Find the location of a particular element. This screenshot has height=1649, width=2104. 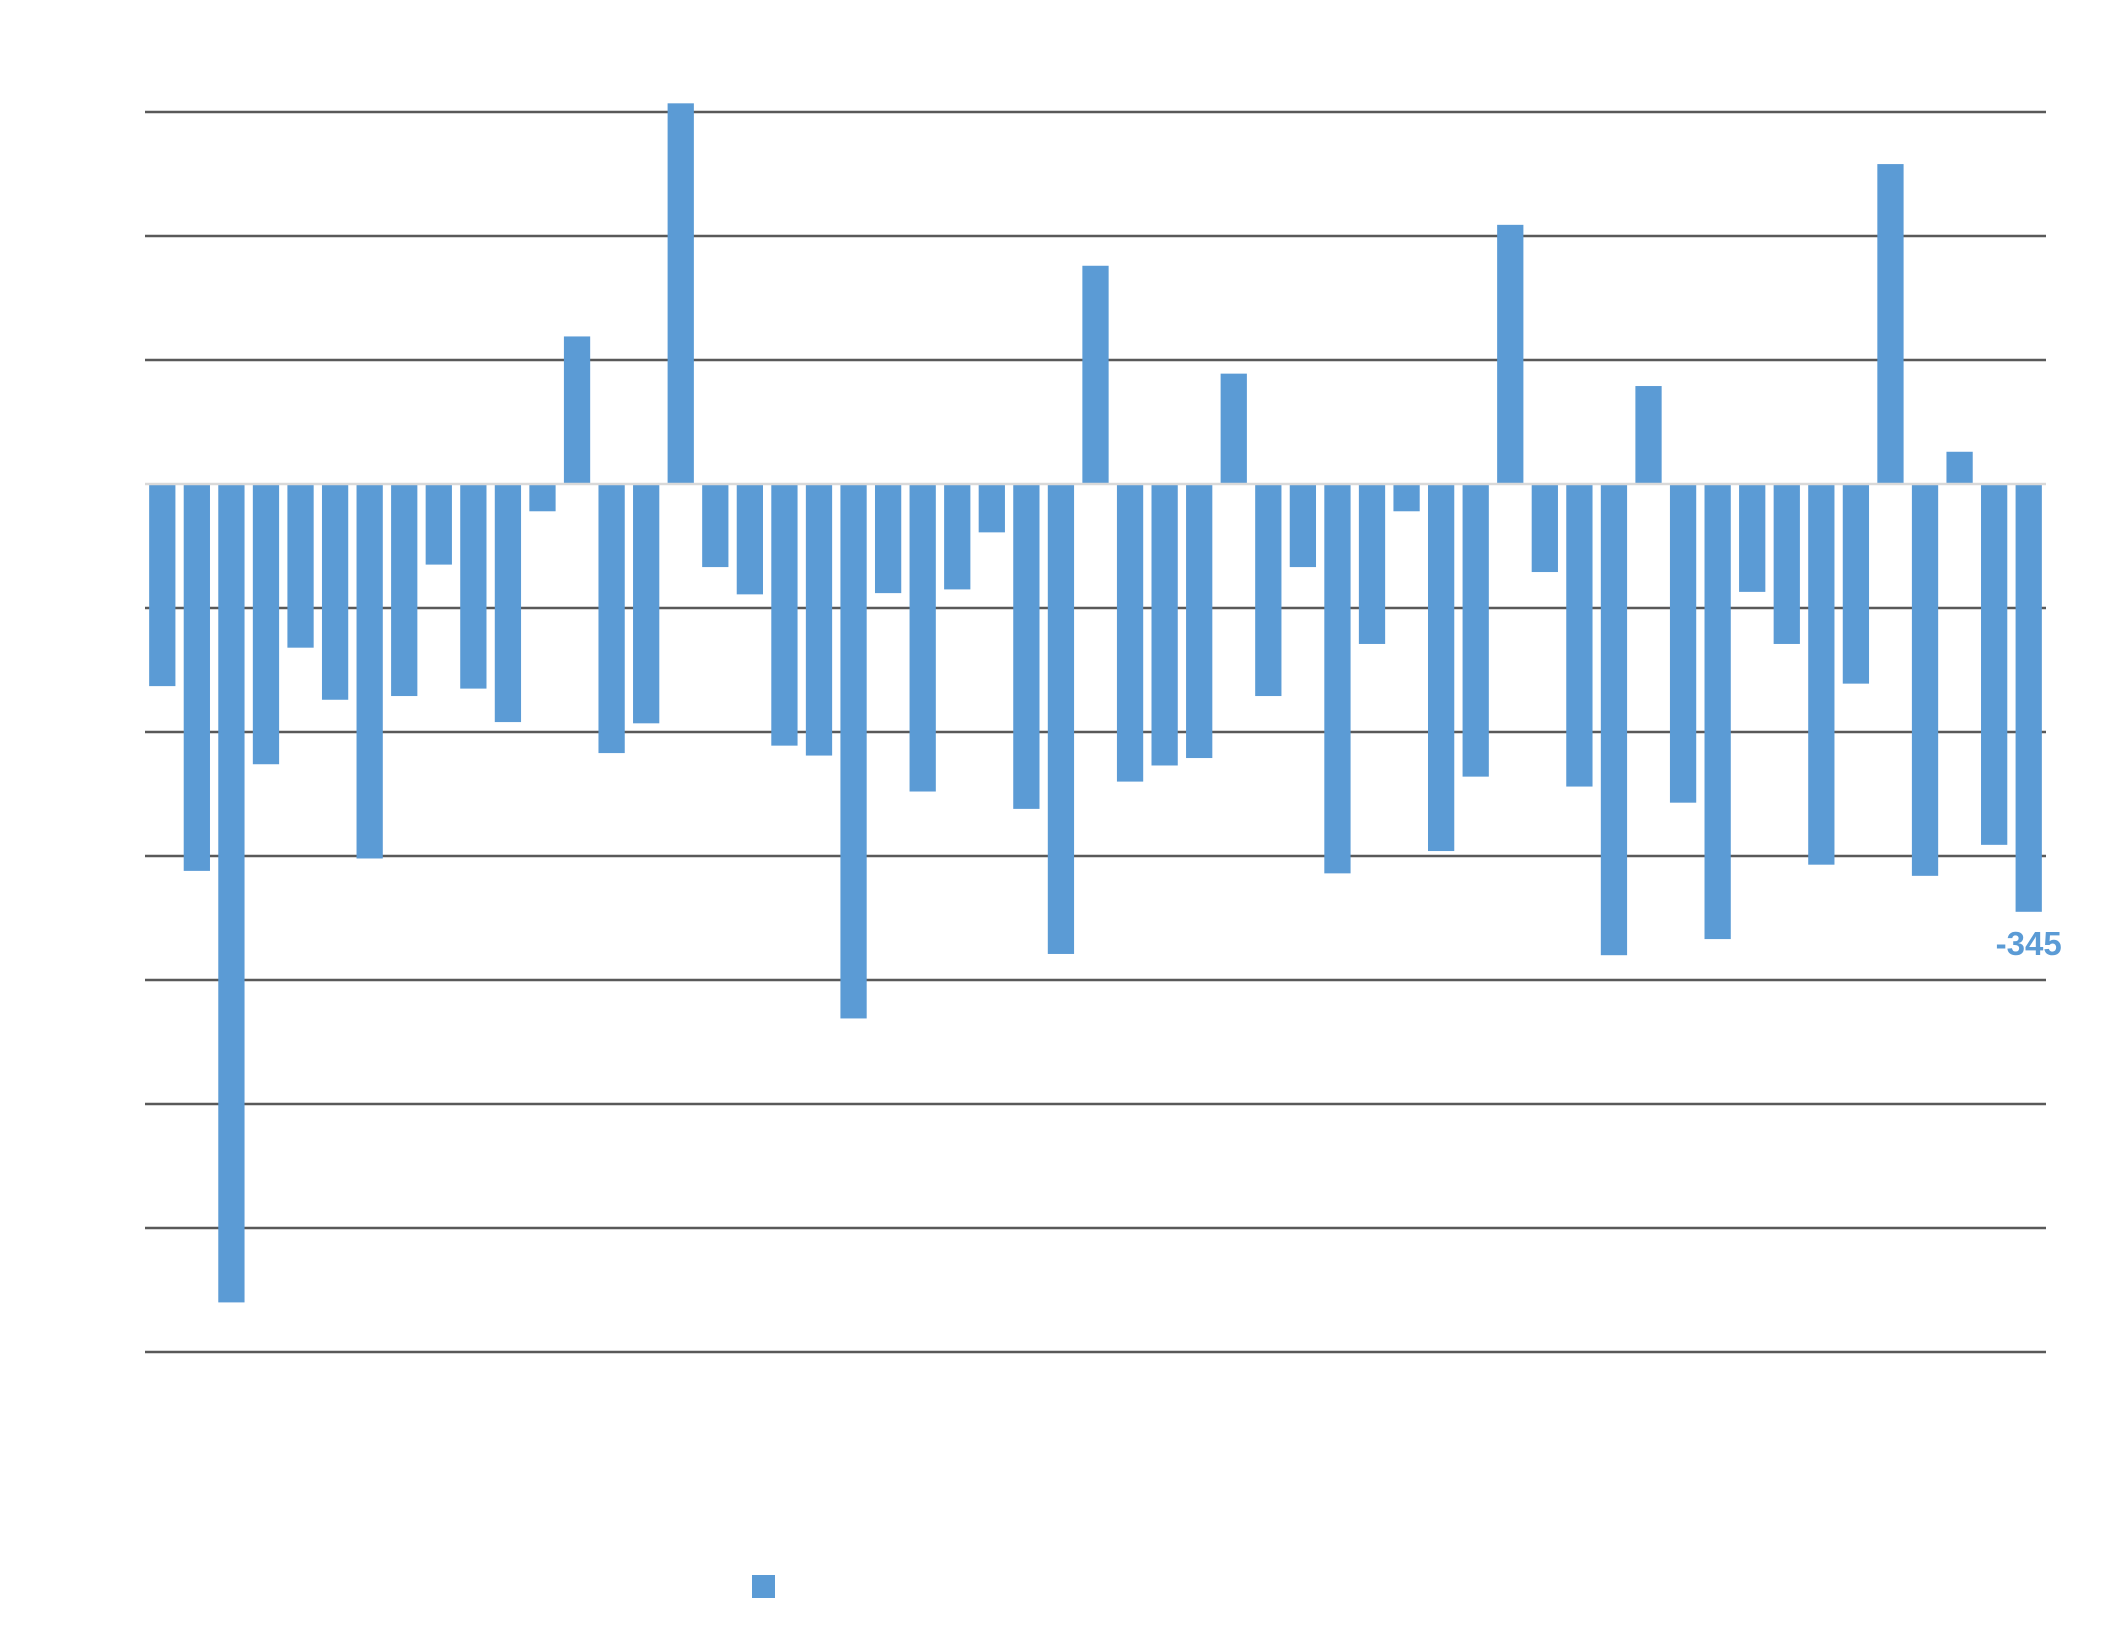

legend is located at coordinates (767, 1586).